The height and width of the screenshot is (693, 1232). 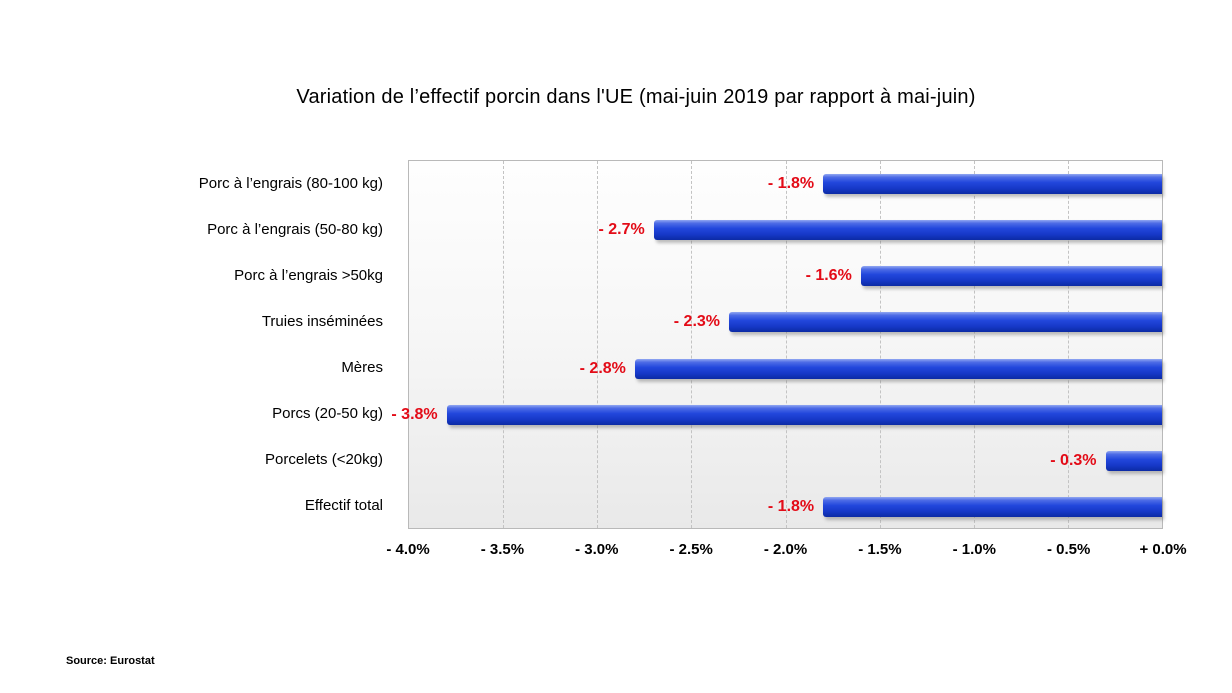 What do you see at coordinates (295, 229) in the screenshot?
I see `category-label: Porc à l’engrais (50-80 kg)` at bounding box center [295, 229].